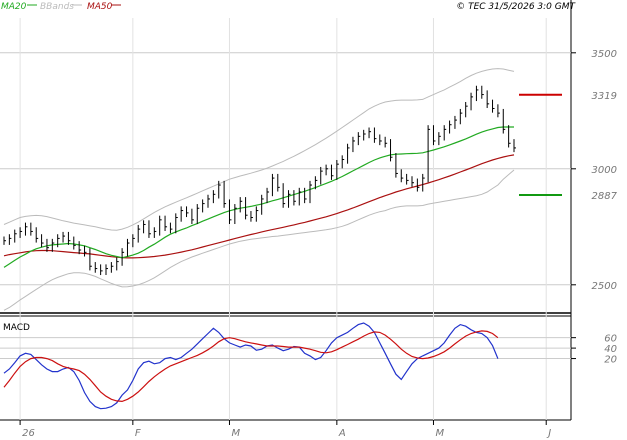 Image resolution: width=627 pixels, height=440 pixels. I want to click on time-tick-label: F, so click(138, 433).